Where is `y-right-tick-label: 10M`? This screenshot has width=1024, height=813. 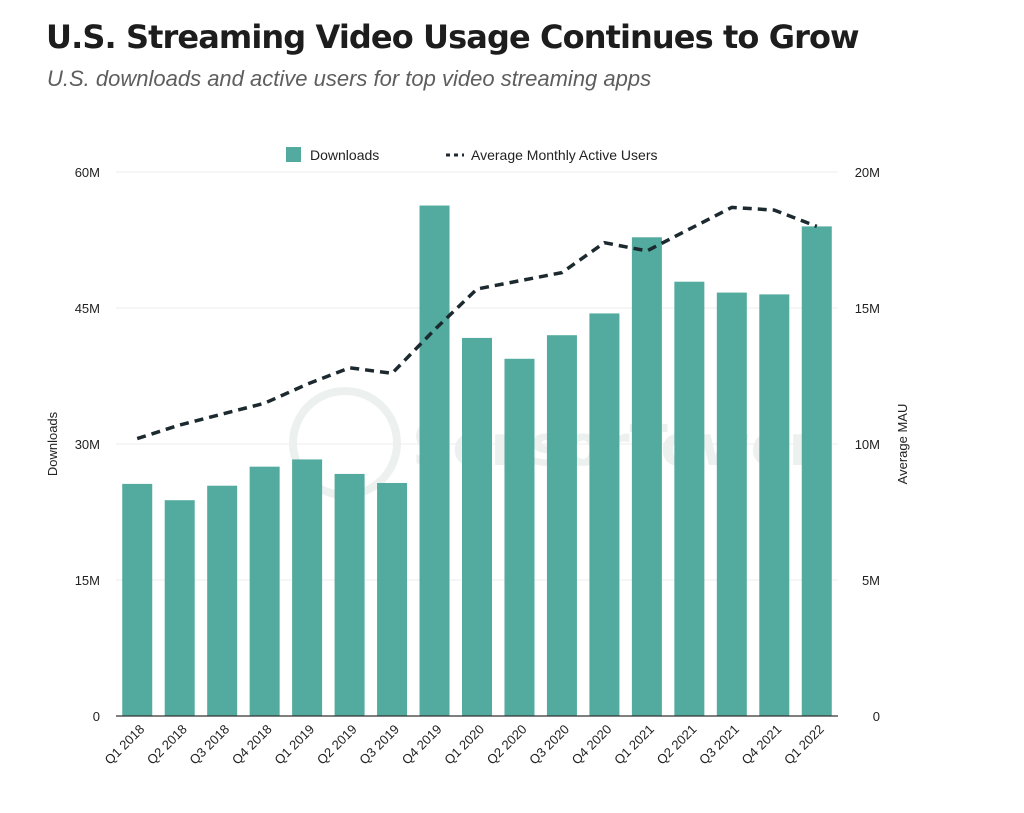 y-right-tick-label: 10M is located at coordinates (867, 444).